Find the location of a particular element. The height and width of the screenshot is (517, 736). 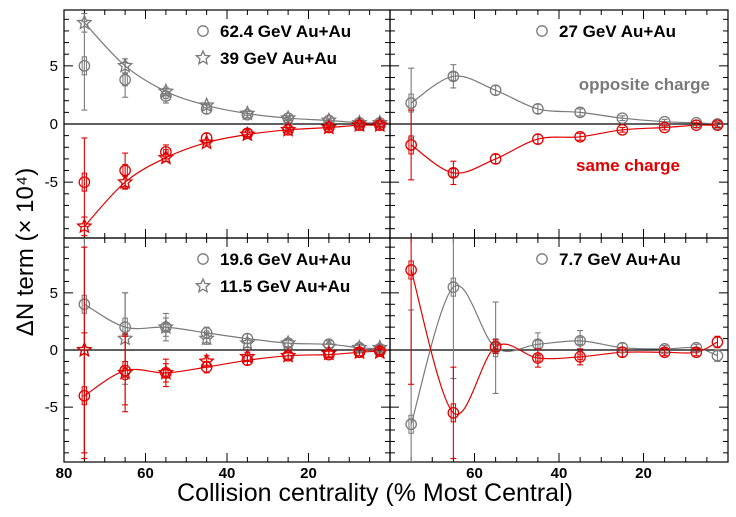

x-tick-label: 80 is located at coordinates (64, 473).